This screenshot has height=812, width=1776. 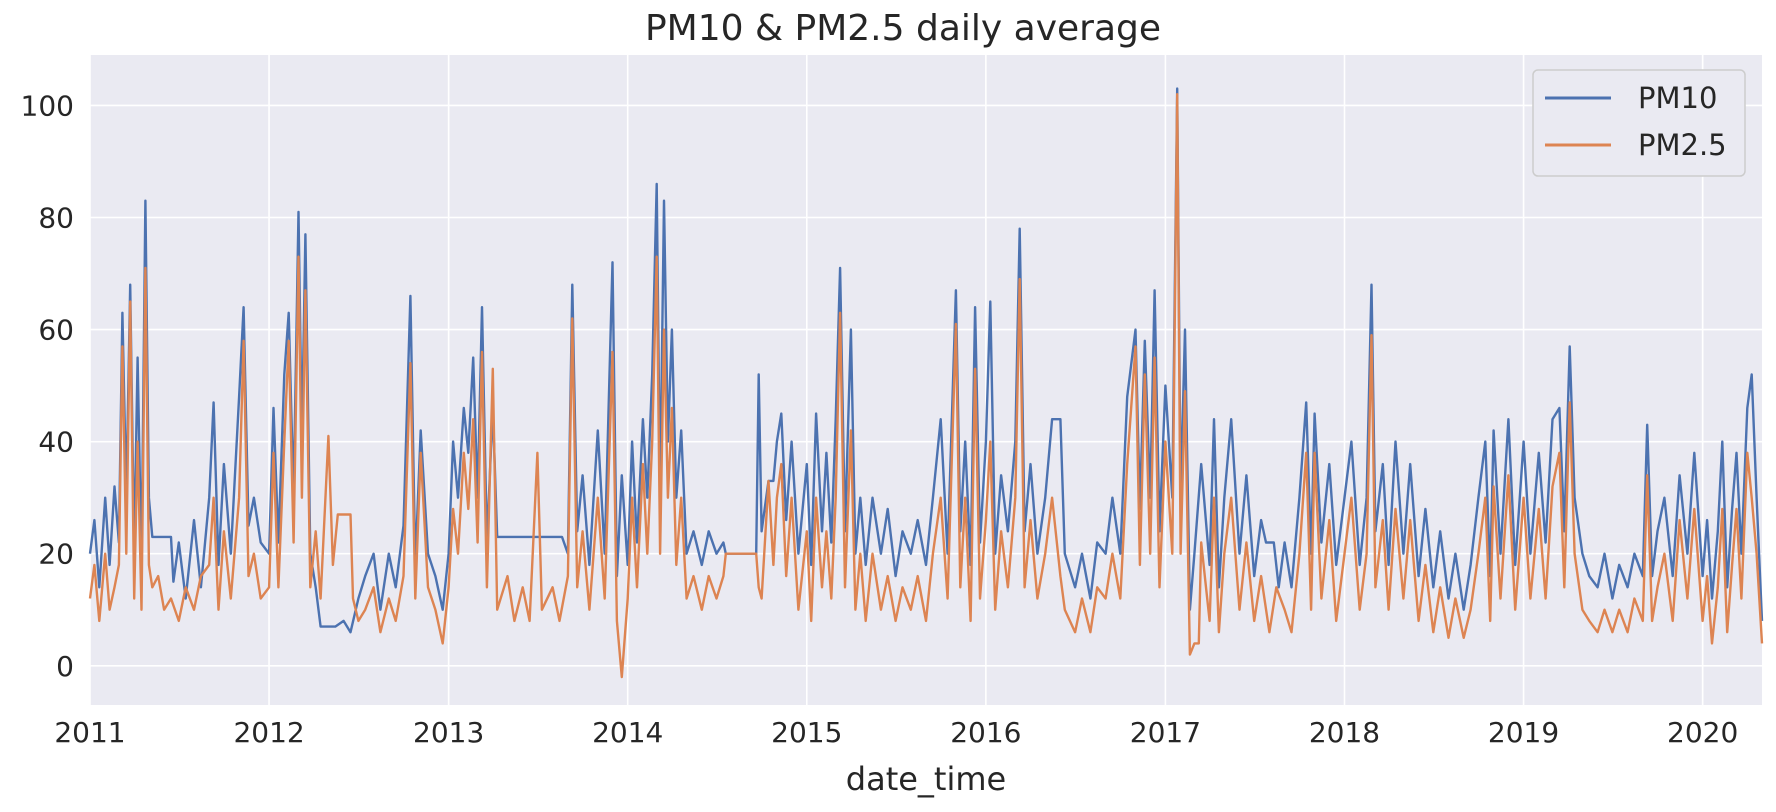 I want to click on y-tick-label: 80, so click(x=56, y=218).